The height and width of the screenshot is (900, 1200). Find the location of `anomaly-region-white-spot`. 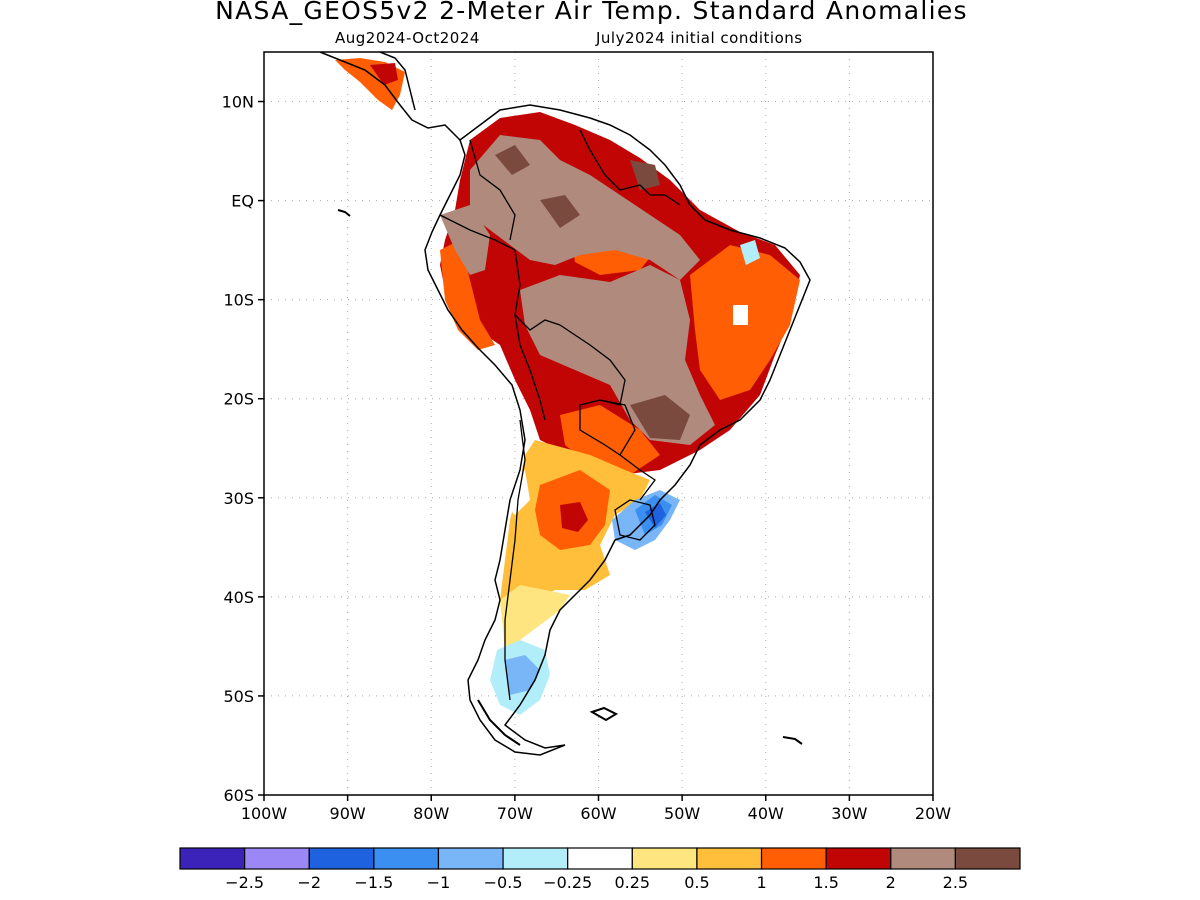

anomaly-region-white-spot is located at coordinates (740, 315).